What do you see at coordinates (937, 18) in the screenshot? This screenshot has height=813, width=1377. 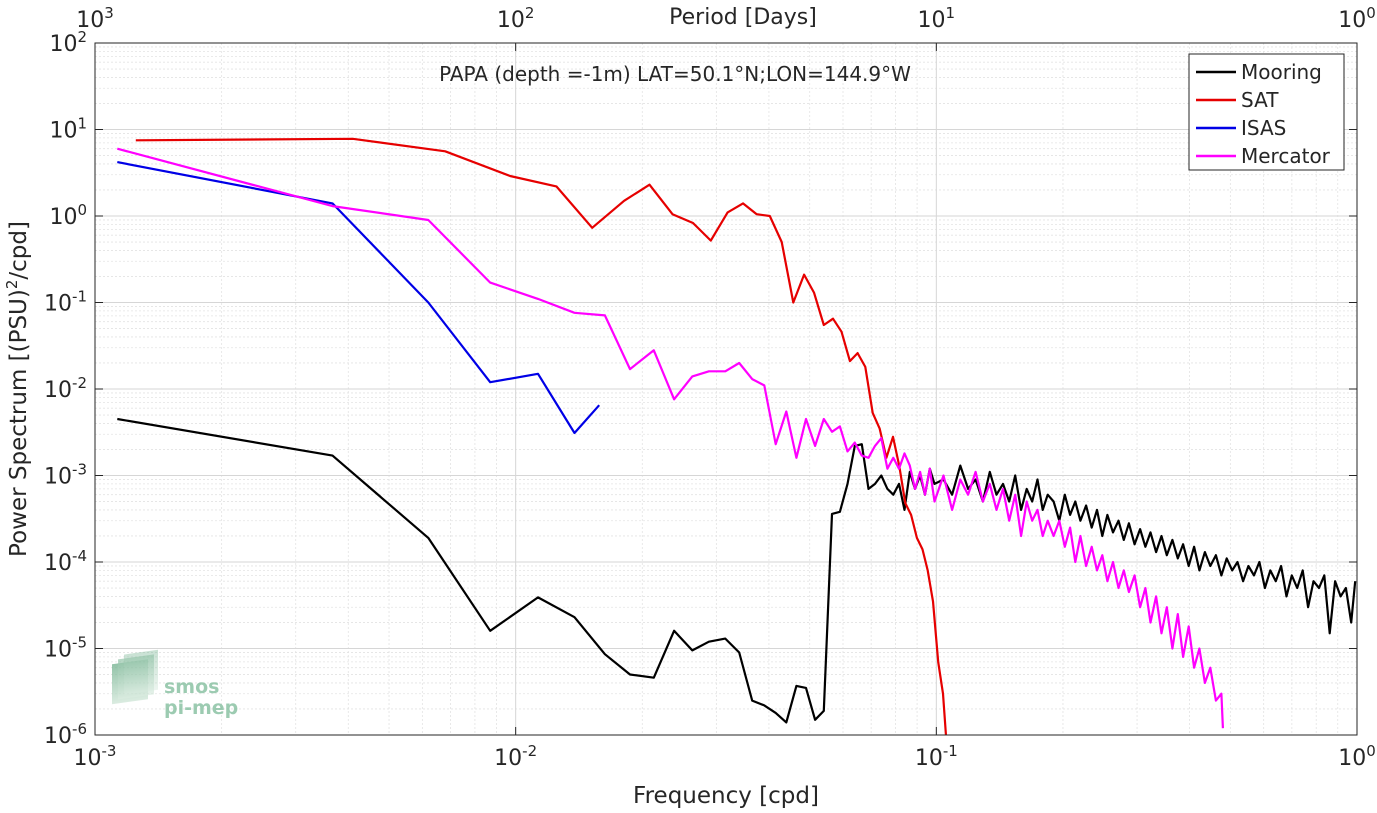 I see `top-tick-label: 10¹` at bounding box center [937, 18].